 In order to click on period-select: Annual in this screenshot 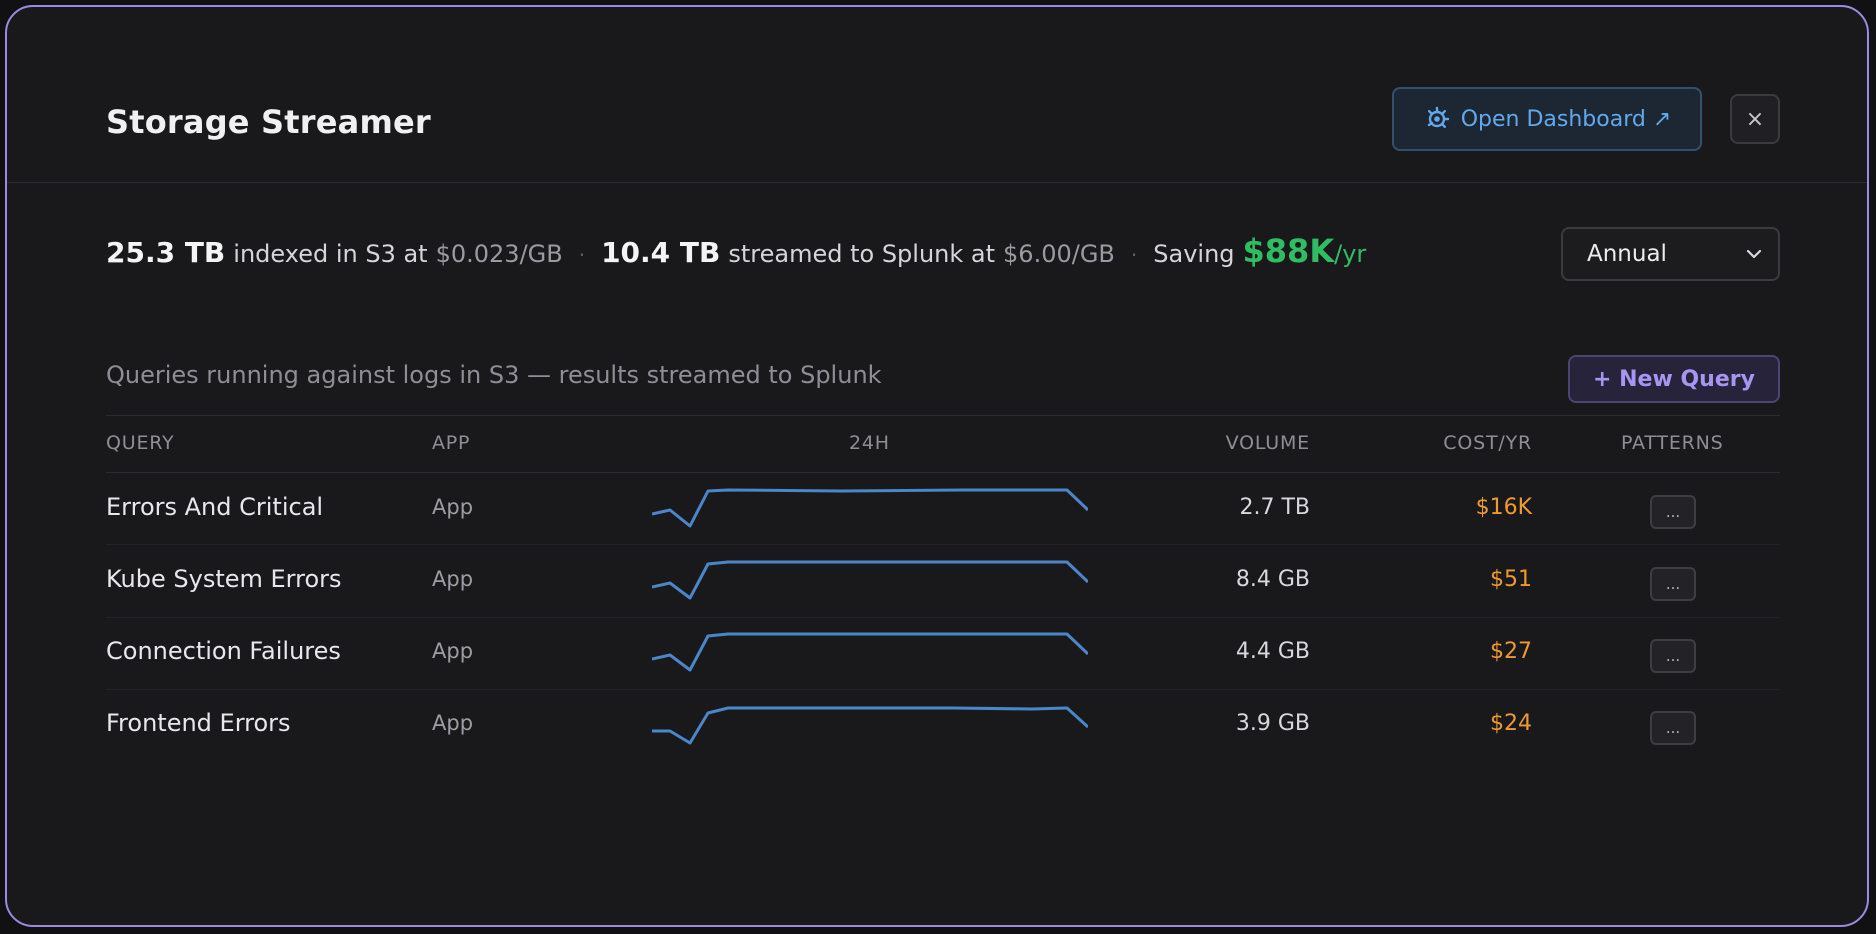, I will do `click(1670, 254)`.